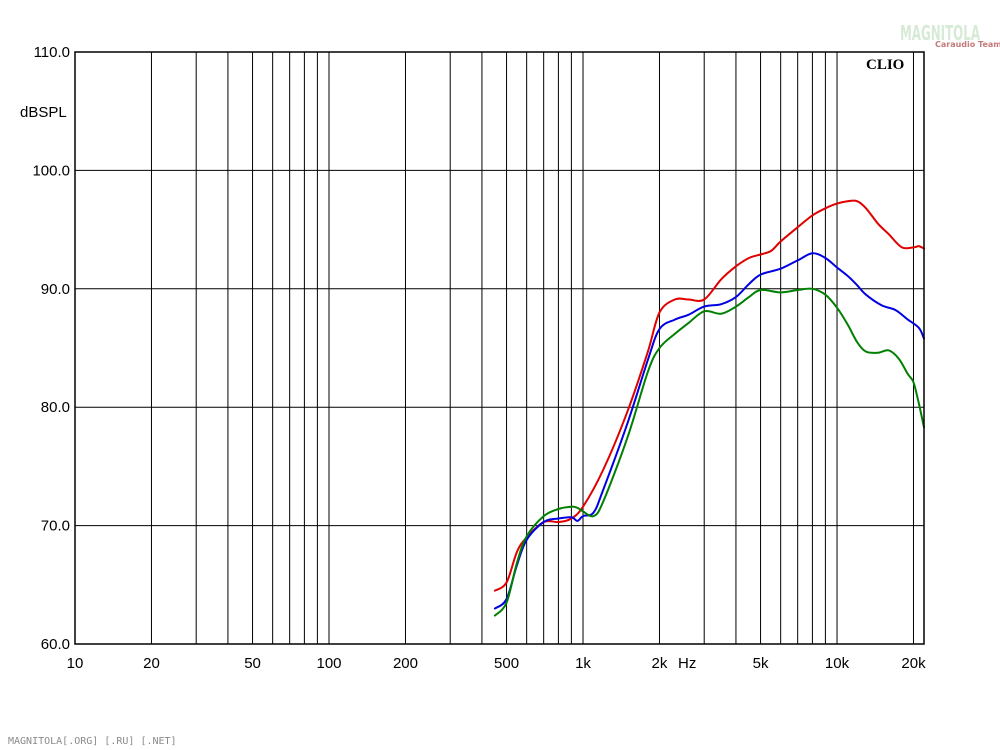 The width and height of the screenshot is (1000, 750). Describe the element at coordinates (837, 663) in the screenshot. I see `x-tick-label: 10k` at that location.